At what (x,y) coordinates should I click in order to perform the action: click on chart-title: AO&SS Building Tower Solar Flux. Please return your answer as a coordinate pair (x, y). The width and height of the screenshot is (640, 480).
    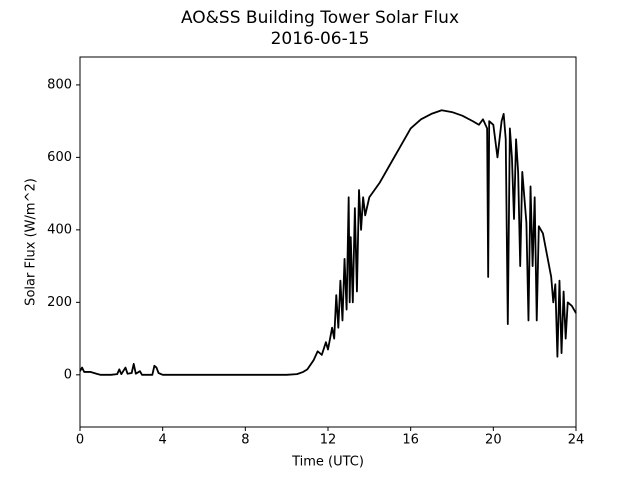
    Looking at the image, I should click on (320, 18).